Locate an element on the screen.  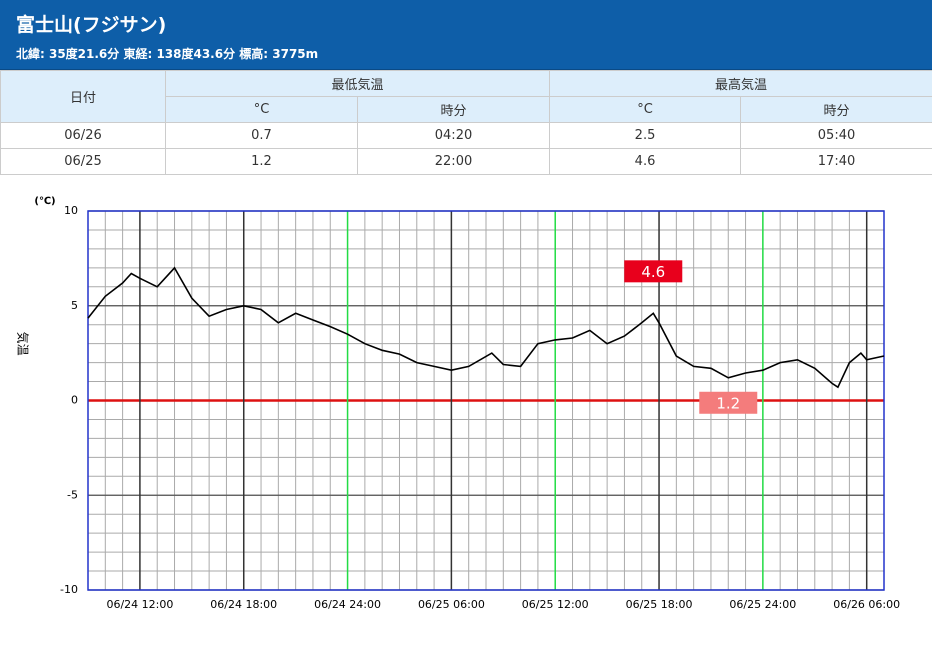
x-tick-label: 06/25 12:00 is located at coordinates (555, 604).